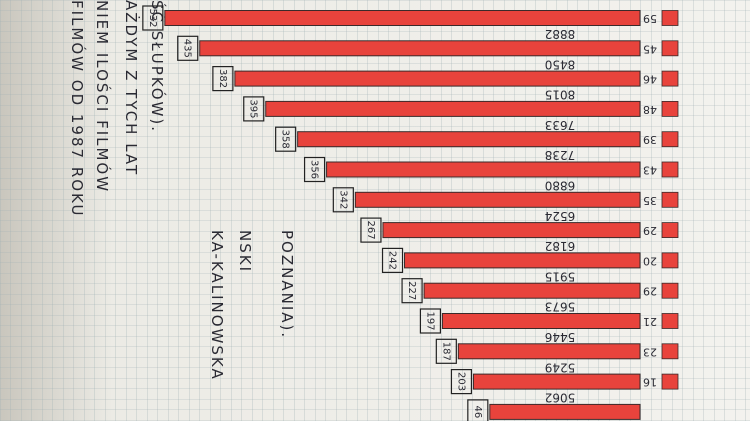 The width and height of the screenshot is (750, 421). What do you see at coordinates (650, 170) in the screenshot?
I see `end-label: 43` at bounding box center [650, 170].